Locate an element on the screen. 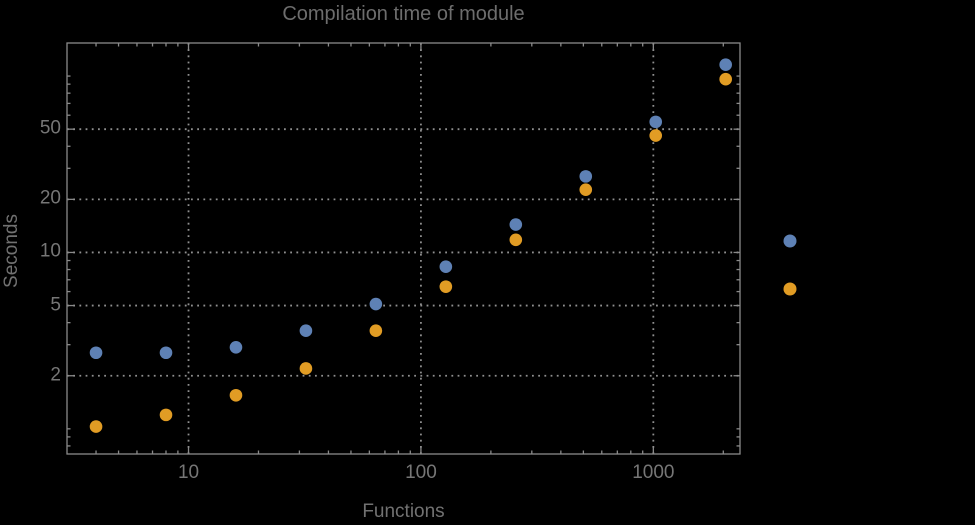 Image resolution: width=975 pixels, height=525 pixels. data-point-series-1-blue-x8 is located at coordinates (166, 353).